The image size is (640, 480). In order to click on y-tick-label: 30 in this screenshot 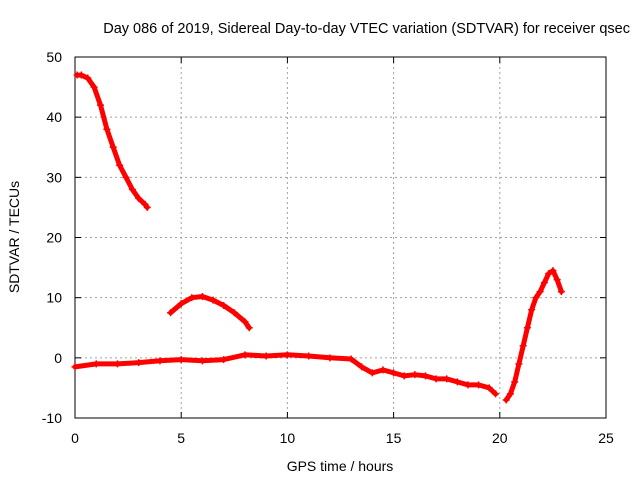, I will do `click(54, 177)`.